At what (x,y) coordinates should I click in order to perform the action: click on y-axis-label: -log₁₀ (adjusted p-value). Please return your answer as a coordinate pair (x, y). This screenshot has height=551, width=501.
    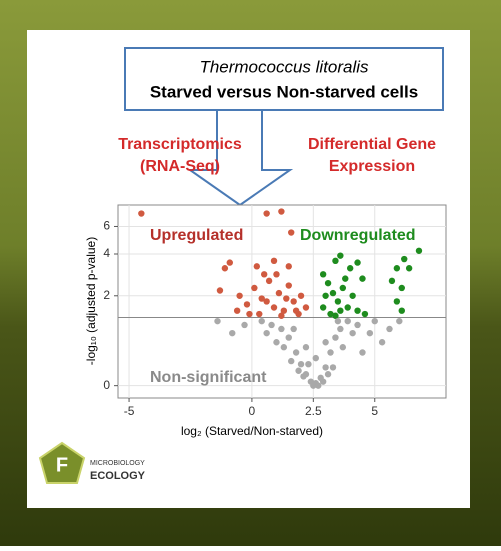
    Looking at the image, I should click on (91, 301).